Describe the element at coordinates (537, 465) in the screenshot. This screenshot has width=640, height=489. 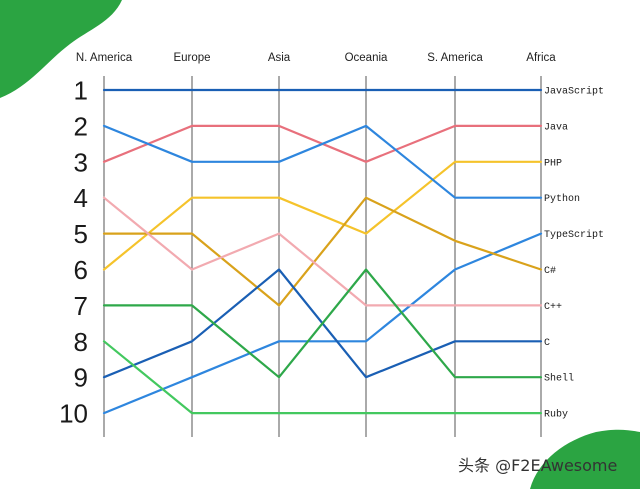
I see `watermark-text: 头条 @F2EAwesome` at that location.